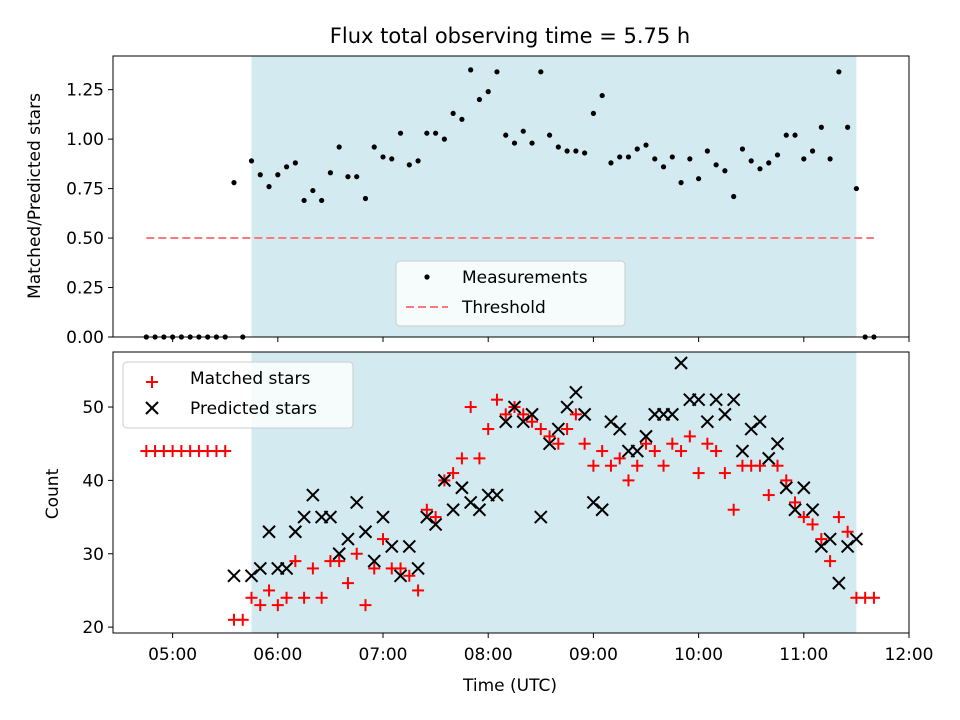 The width and height of the screenshot is (960, 720). Describe the element at coordinates (53, 493) in the screenshot. I see `bottom-y-axis-label: Count` at that location.